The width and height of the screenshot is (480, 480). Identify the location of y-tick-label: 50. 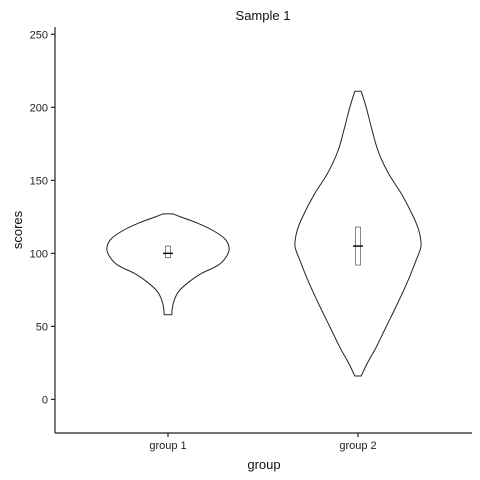
(42, 327).